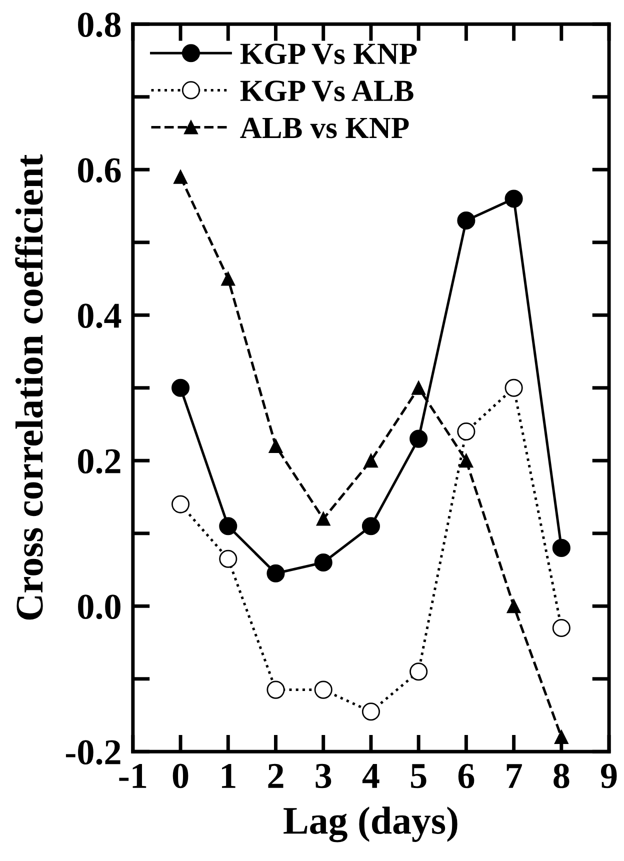 This screenshot has height=861, width=624. Describe the element at coordinates (99, 170) in the screenshot. I see `y-tick-label: 0.6` at that location.